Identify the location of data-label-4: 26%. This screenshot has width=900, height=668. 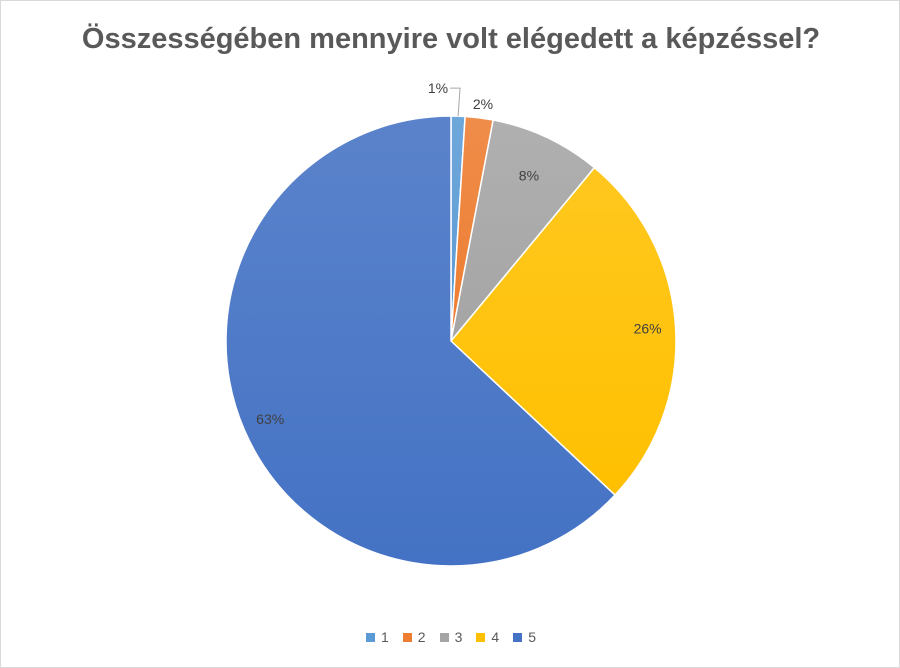
(648, 329).